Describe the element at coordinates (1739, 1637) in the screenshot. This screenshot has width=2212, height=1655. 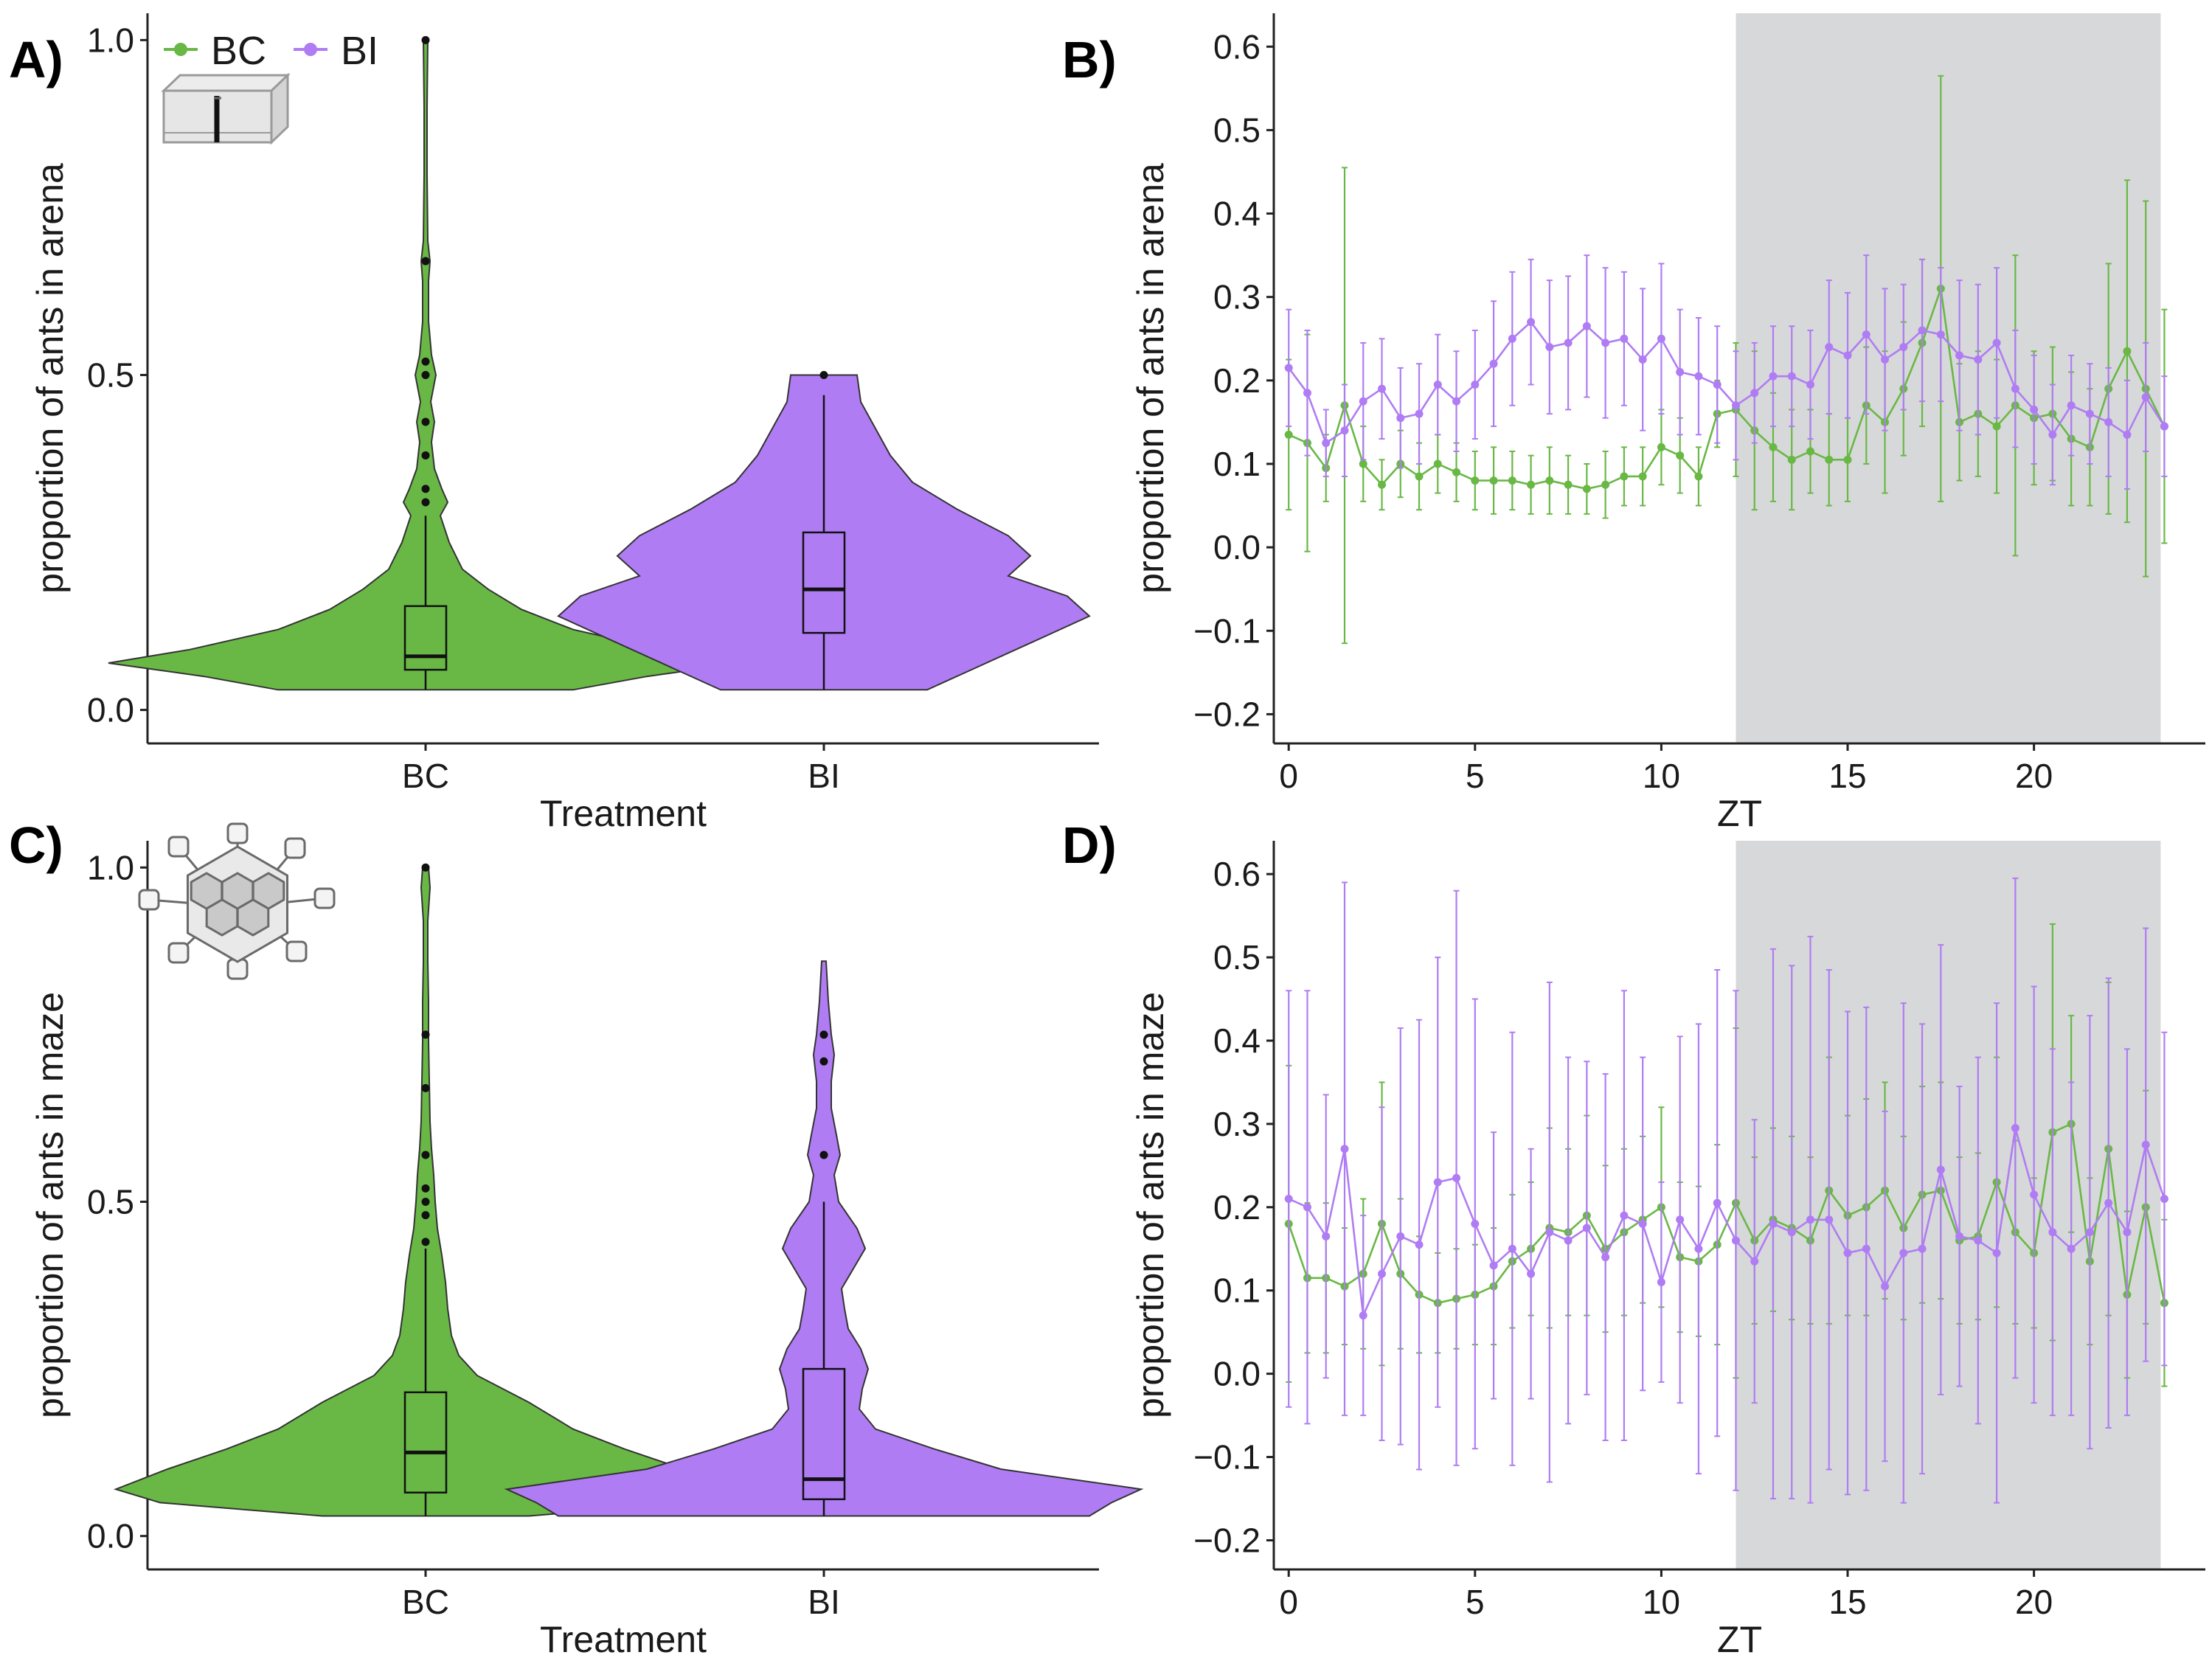
I see `x-axis-title: ZT` at that location.